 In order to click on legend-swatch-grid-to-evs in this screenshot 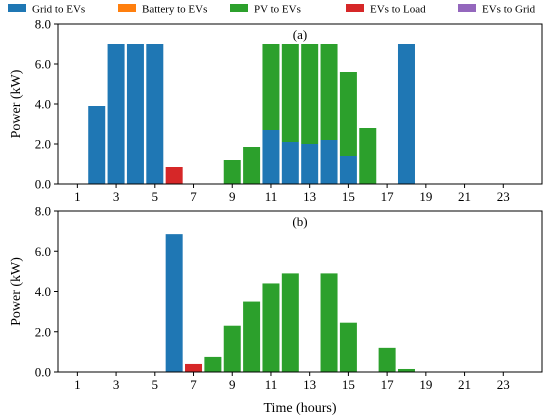, I will do `click(17, 8)`.